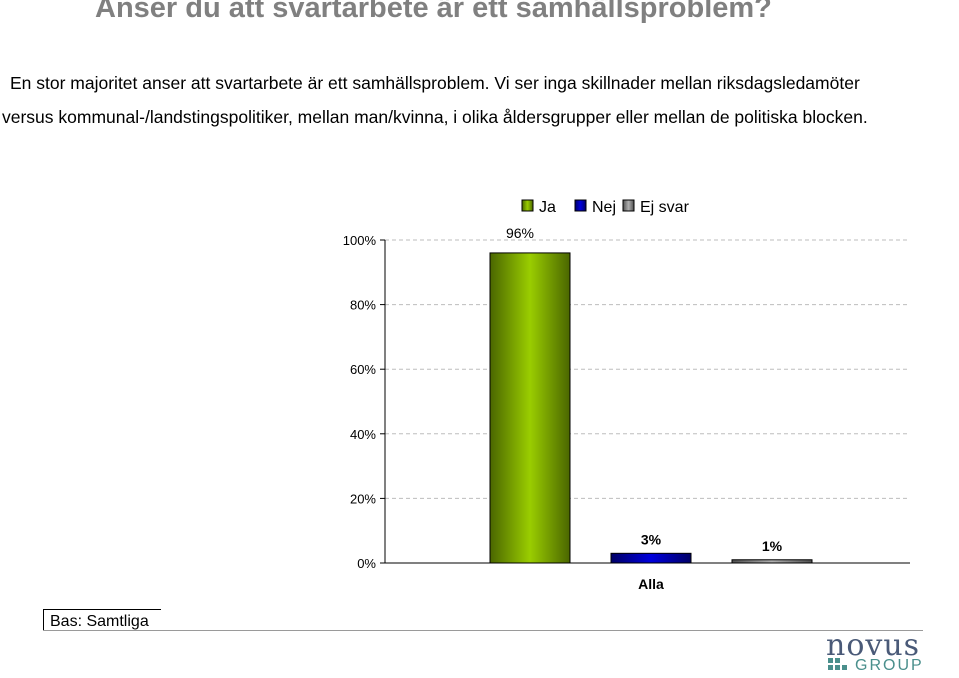  What do you see at coordinates (360, 240) in the screenshot?
I see `y-tick-label: 100%` at bounding box center [360, 240].